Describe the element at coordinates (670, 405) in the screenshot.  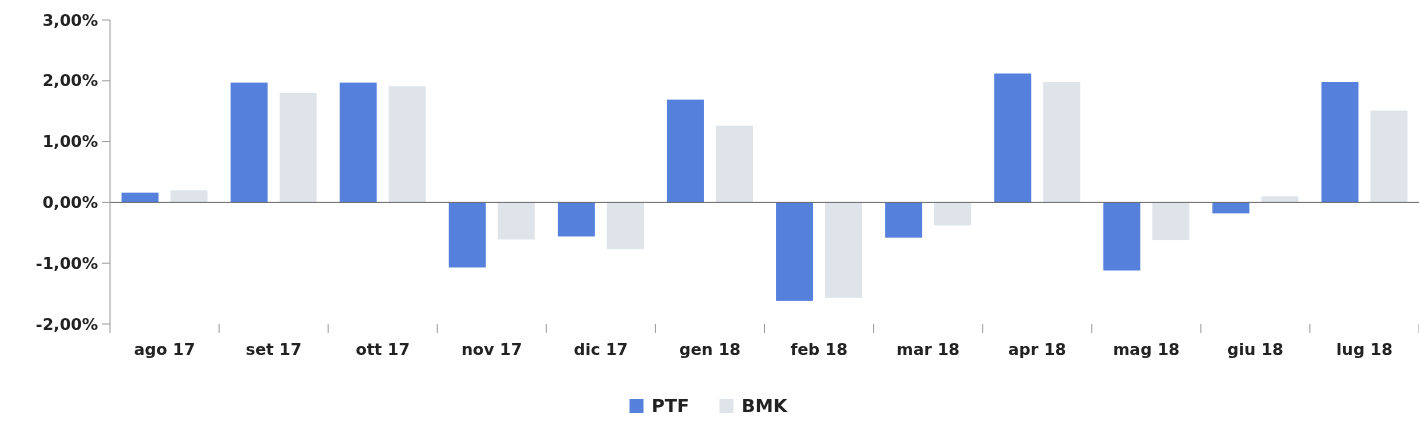
I see `legend-label: PTF` at that location.